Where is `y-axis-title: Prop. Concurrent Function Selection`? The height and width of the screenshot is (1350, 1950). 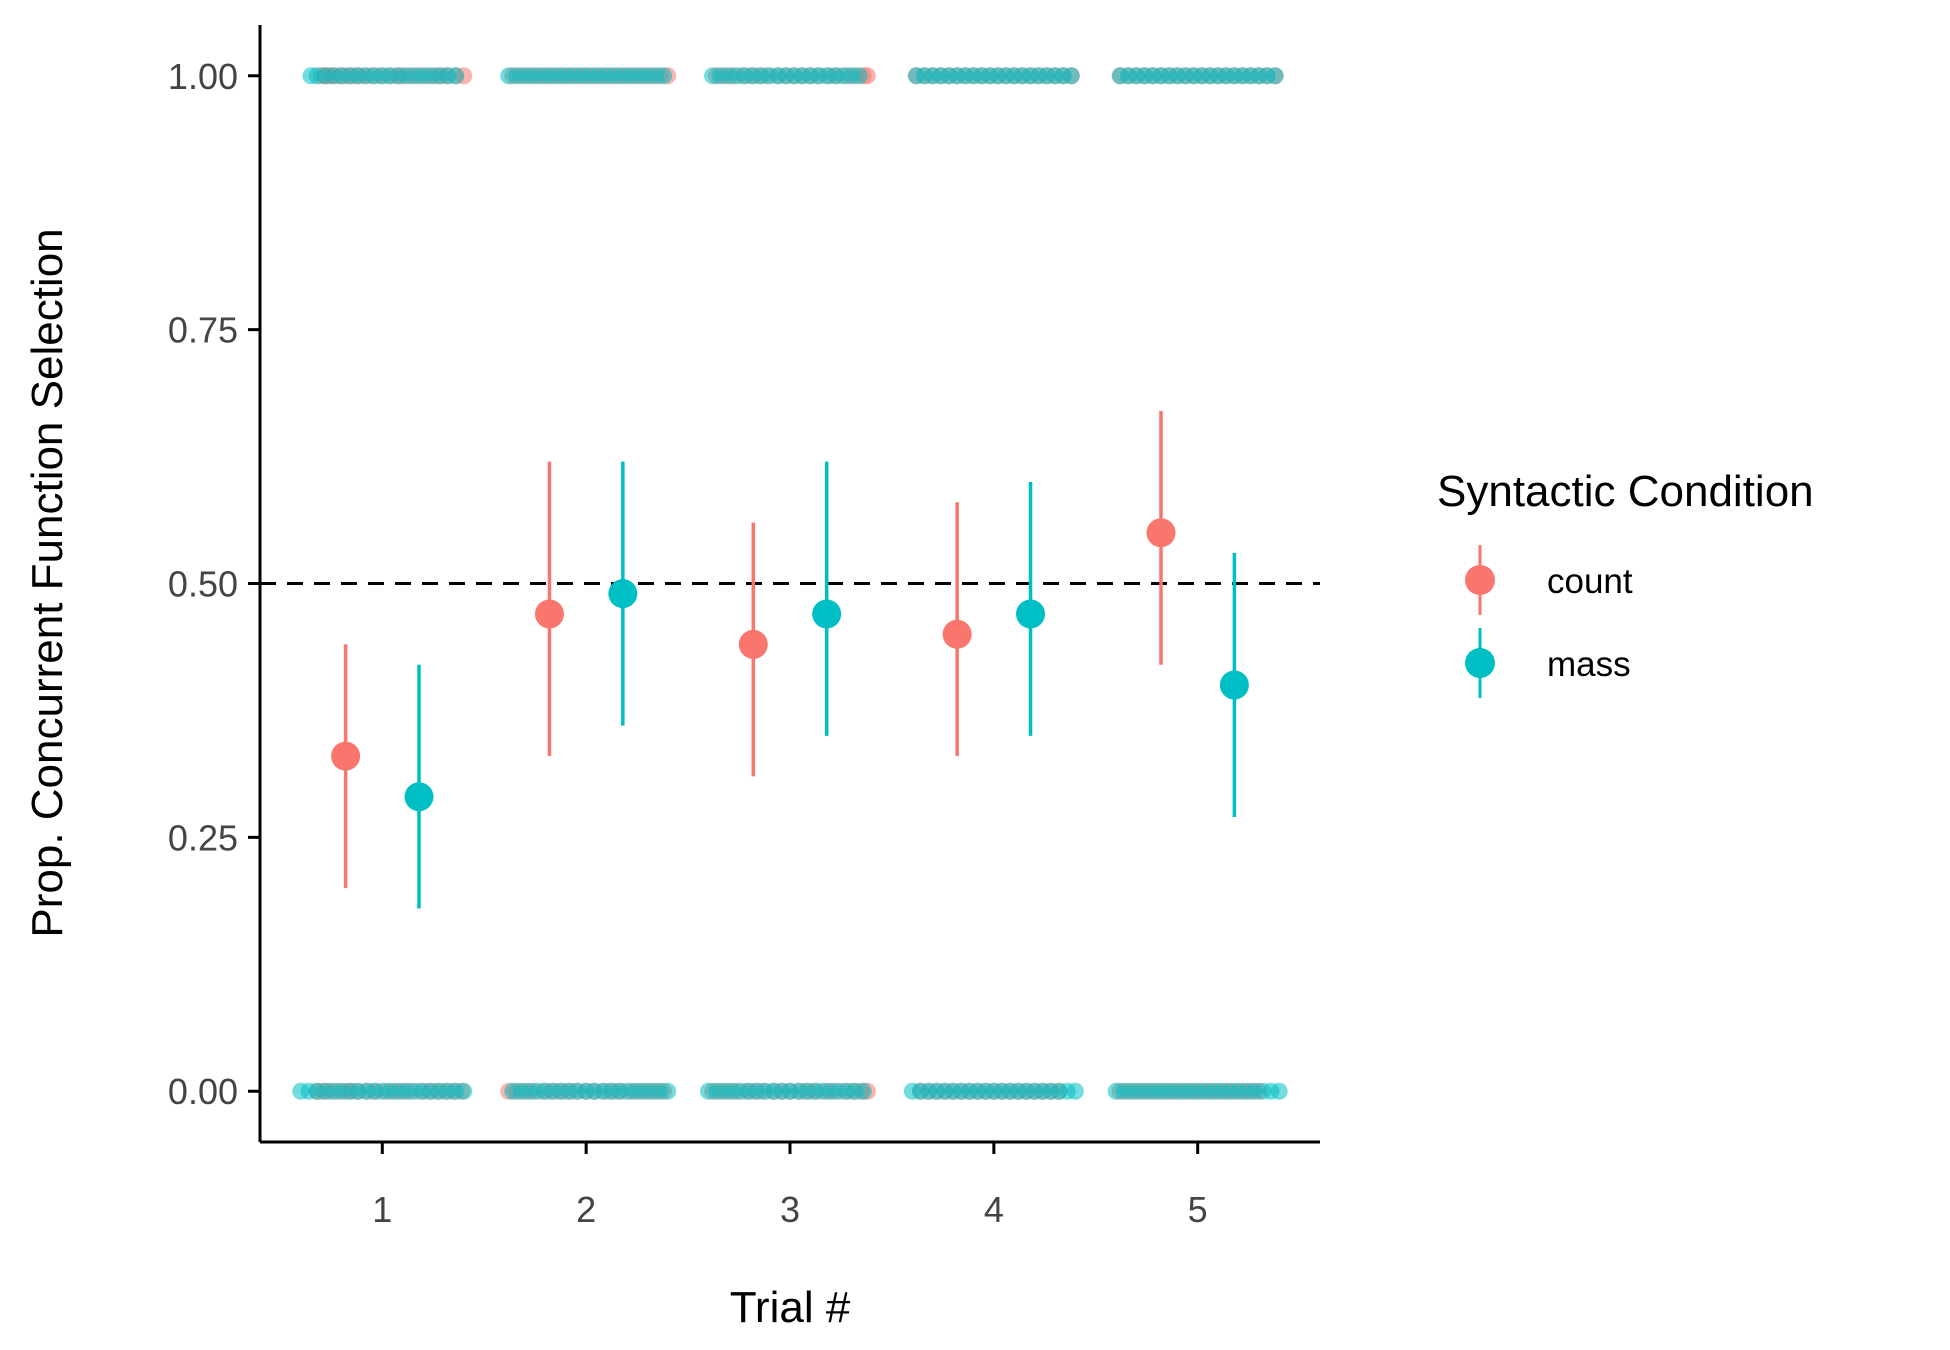 y-axis-title: Prop. Concurrent Function Selection is located at coordinates (47, 582).